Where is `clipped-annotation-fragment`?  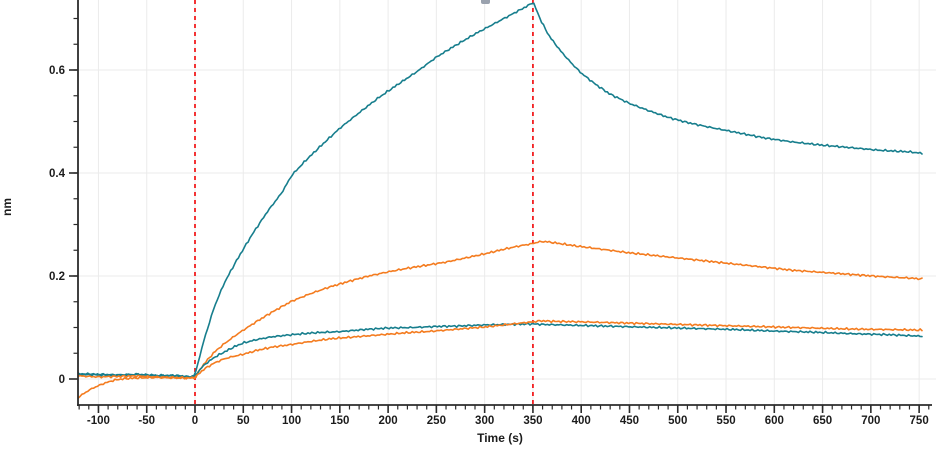 clipped-annotation-fragment is located at coordinates (485, 2).